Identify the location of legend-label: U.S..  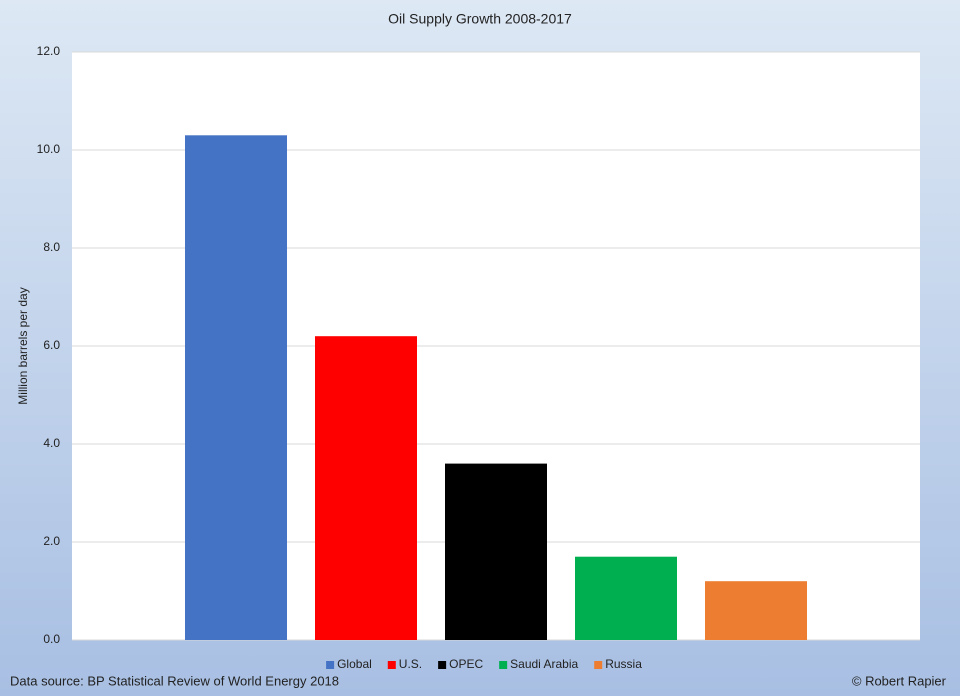
(410, 664).